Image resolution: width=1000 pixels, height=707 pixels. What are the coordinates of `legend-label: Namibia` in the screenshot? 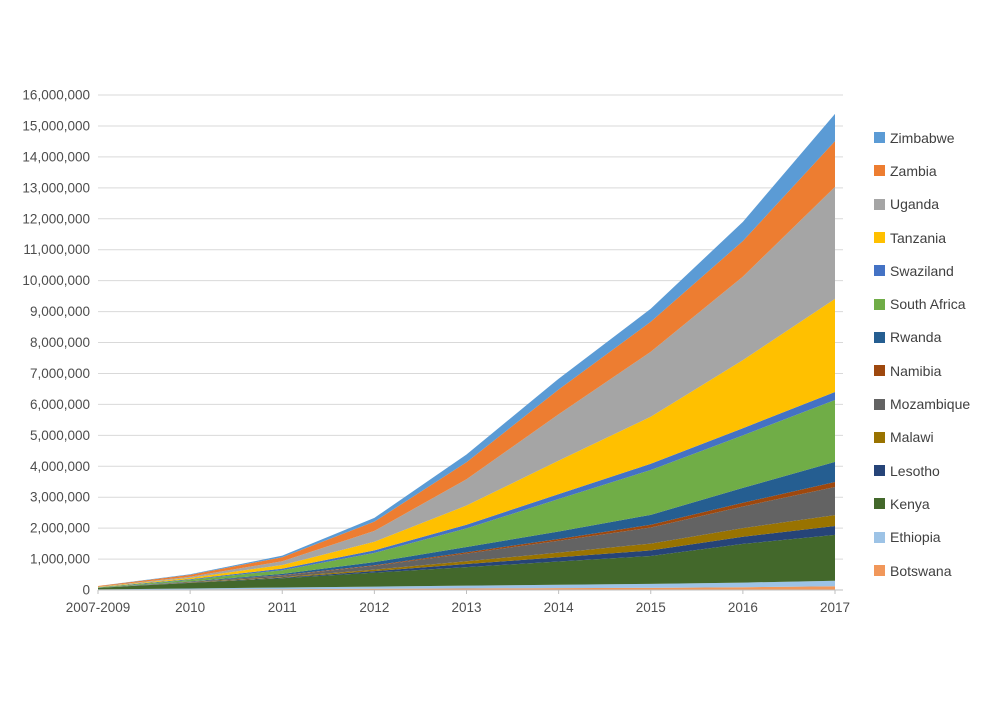 It's located at (916, 370).